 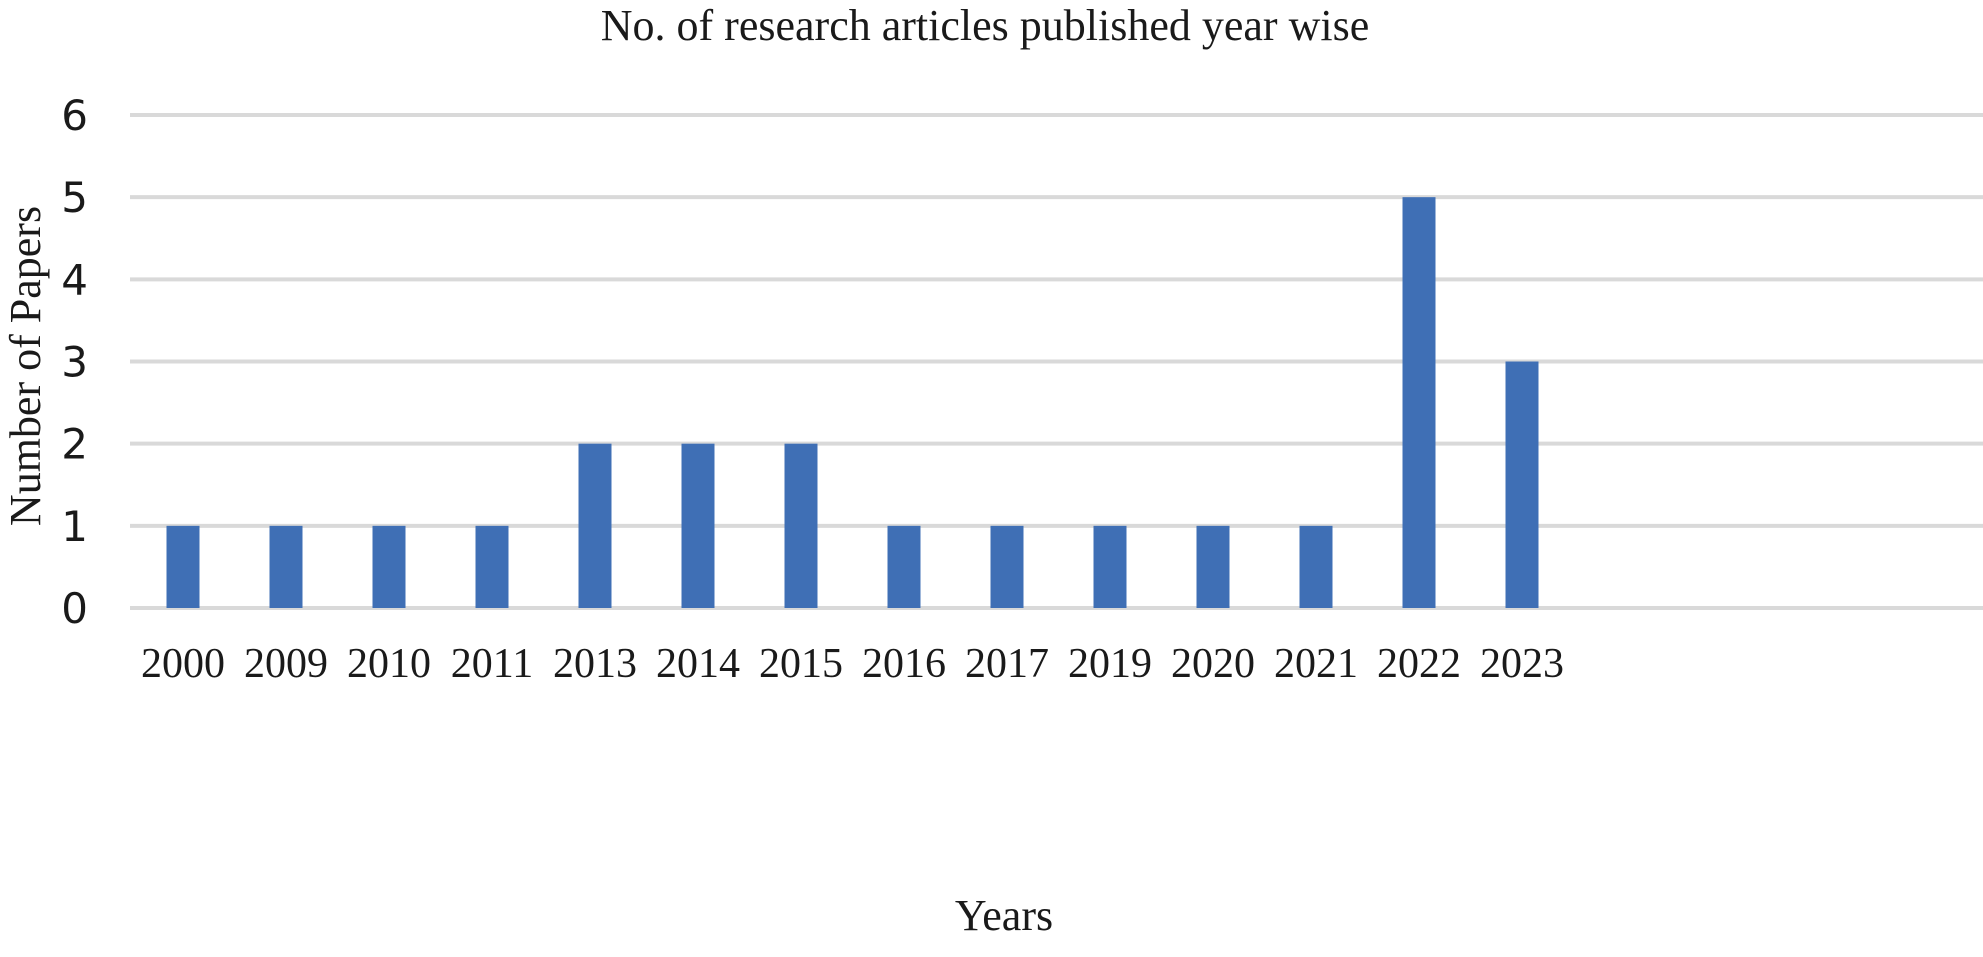 I want to click on y-tick-label: 2, so click(x=74, y=444).